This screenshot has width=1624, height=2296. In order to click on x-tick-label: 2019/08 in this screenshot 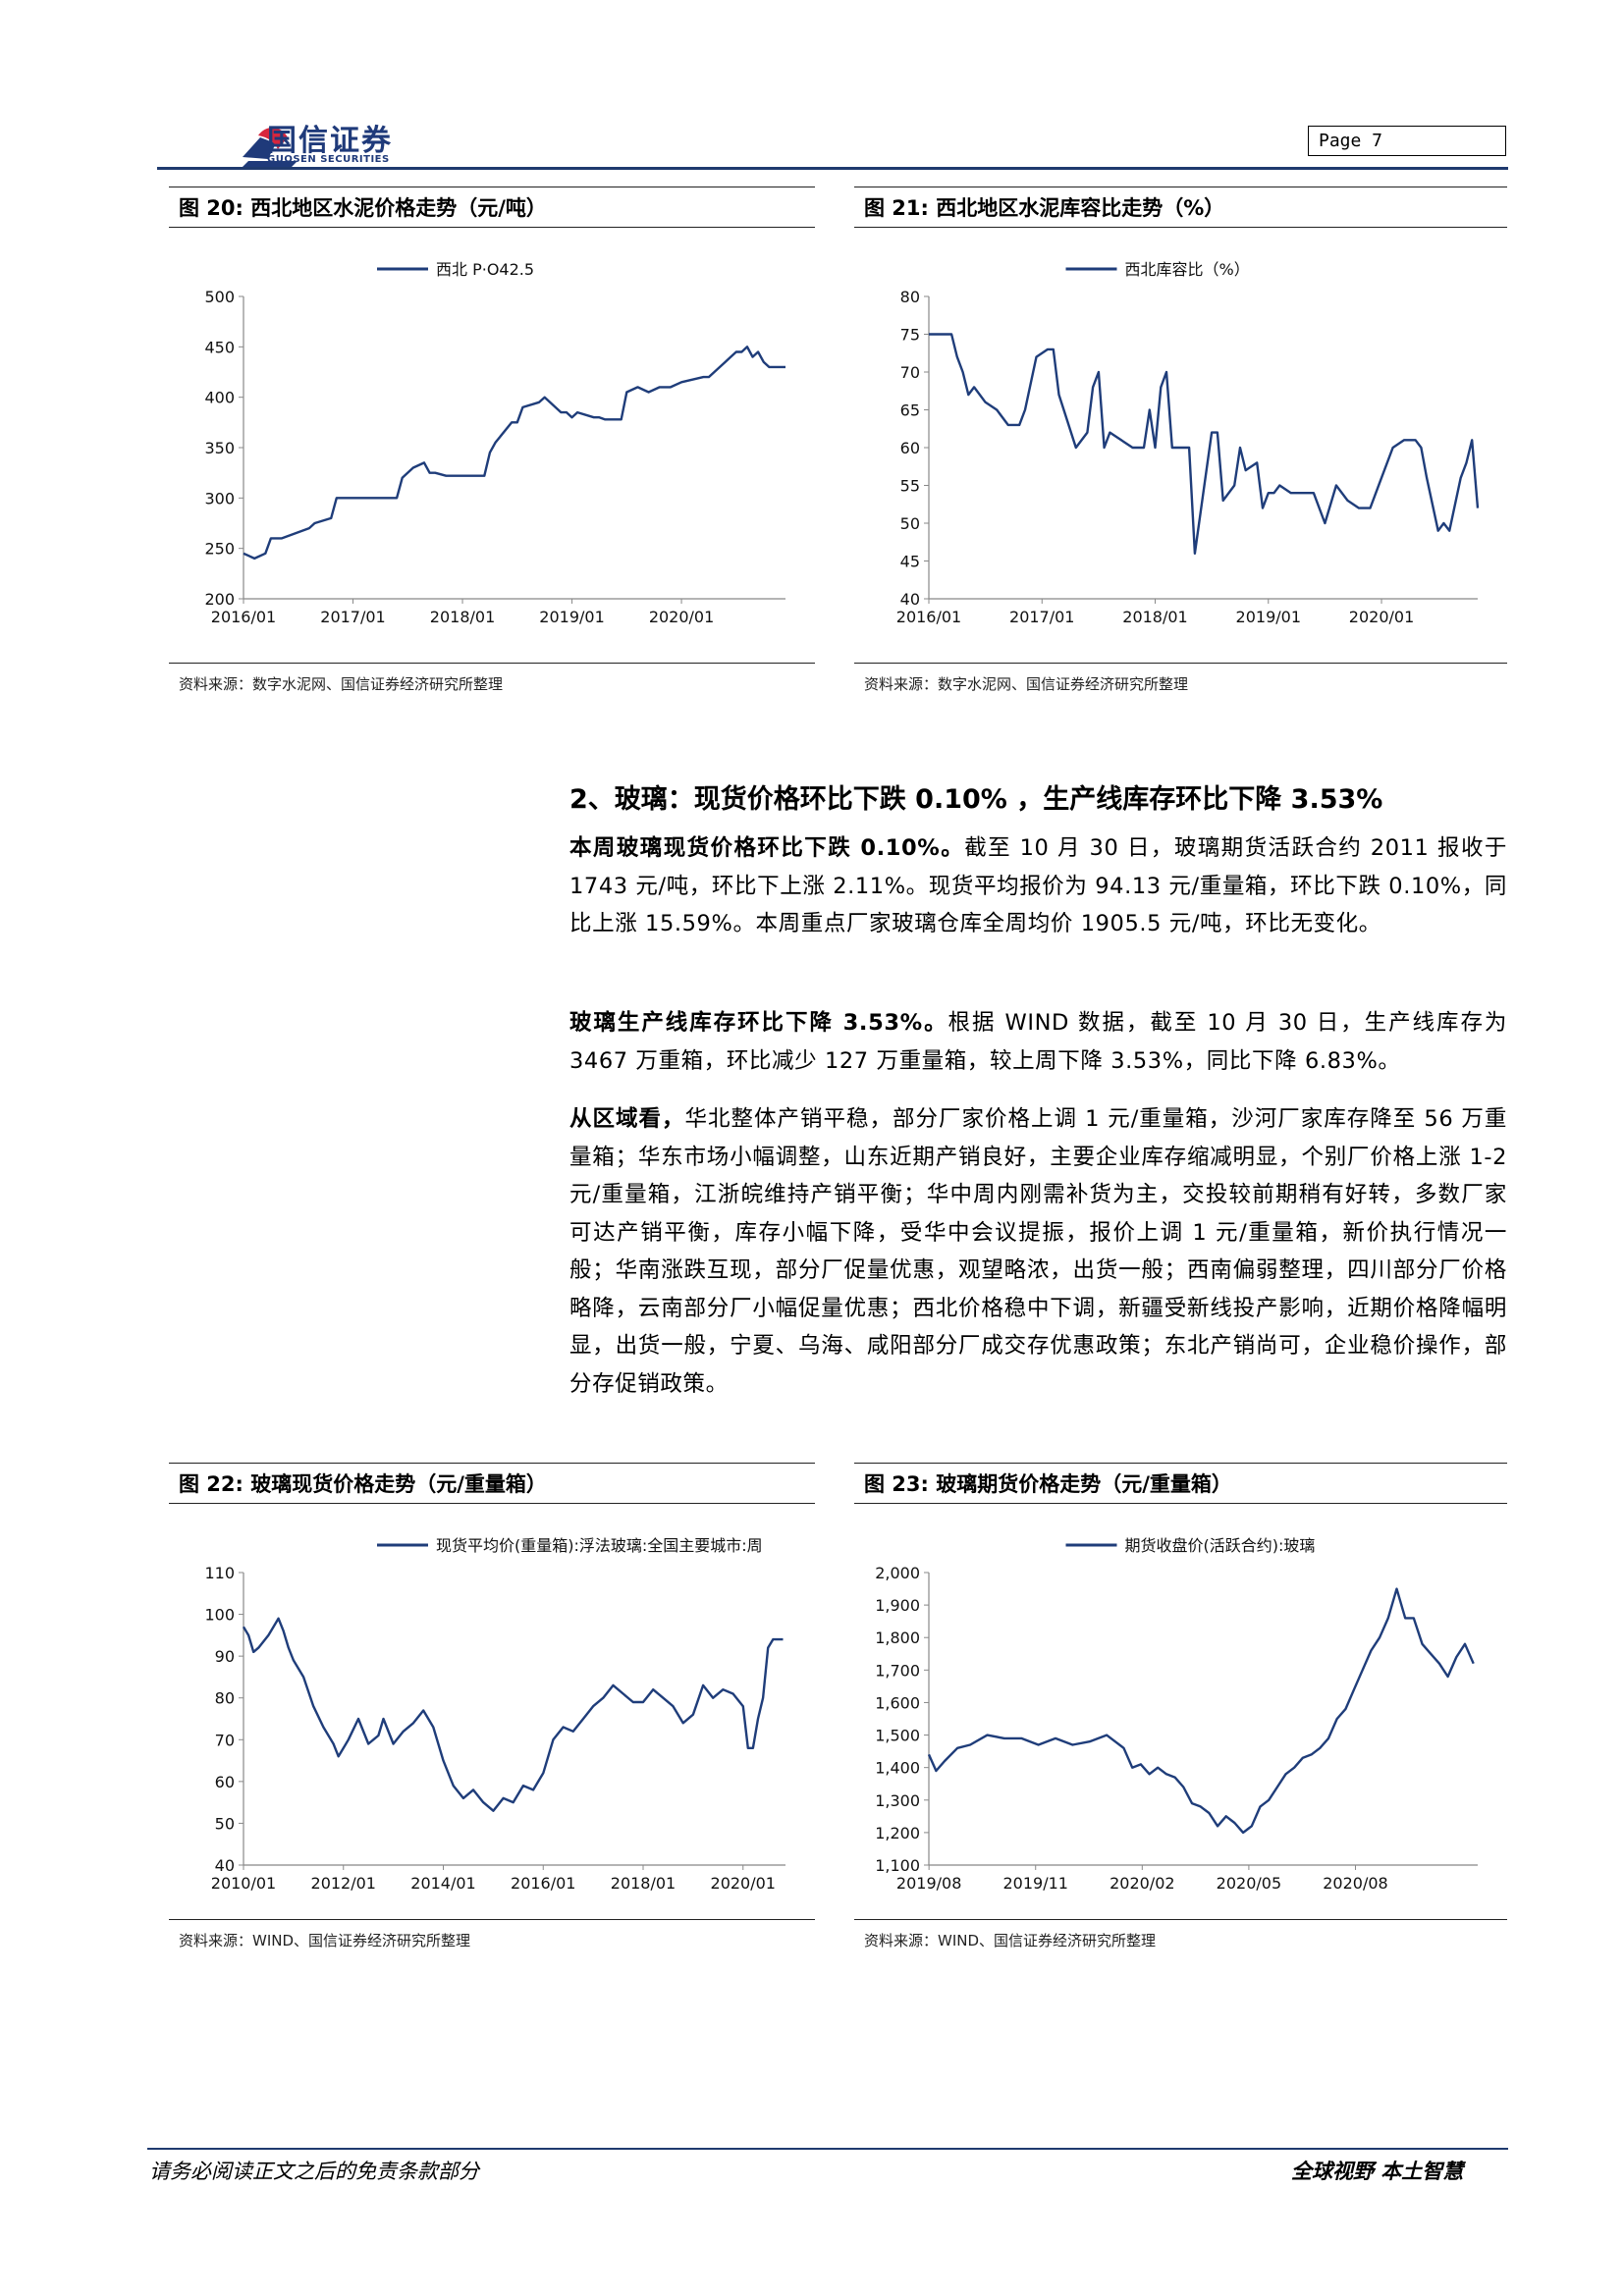, I will do `click(928, 1883)`.